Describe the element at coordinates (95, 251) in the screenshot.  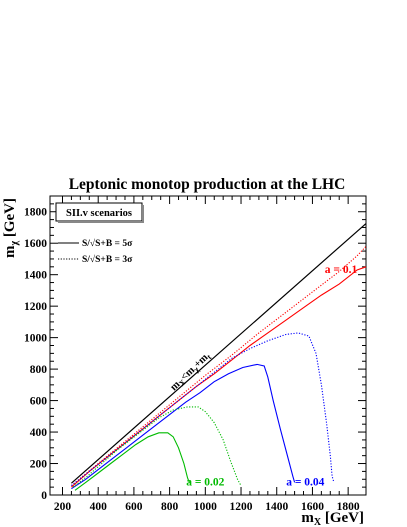
I see `legend: S/√S+B = 5σ S/√S+B = 3σ` at that location.